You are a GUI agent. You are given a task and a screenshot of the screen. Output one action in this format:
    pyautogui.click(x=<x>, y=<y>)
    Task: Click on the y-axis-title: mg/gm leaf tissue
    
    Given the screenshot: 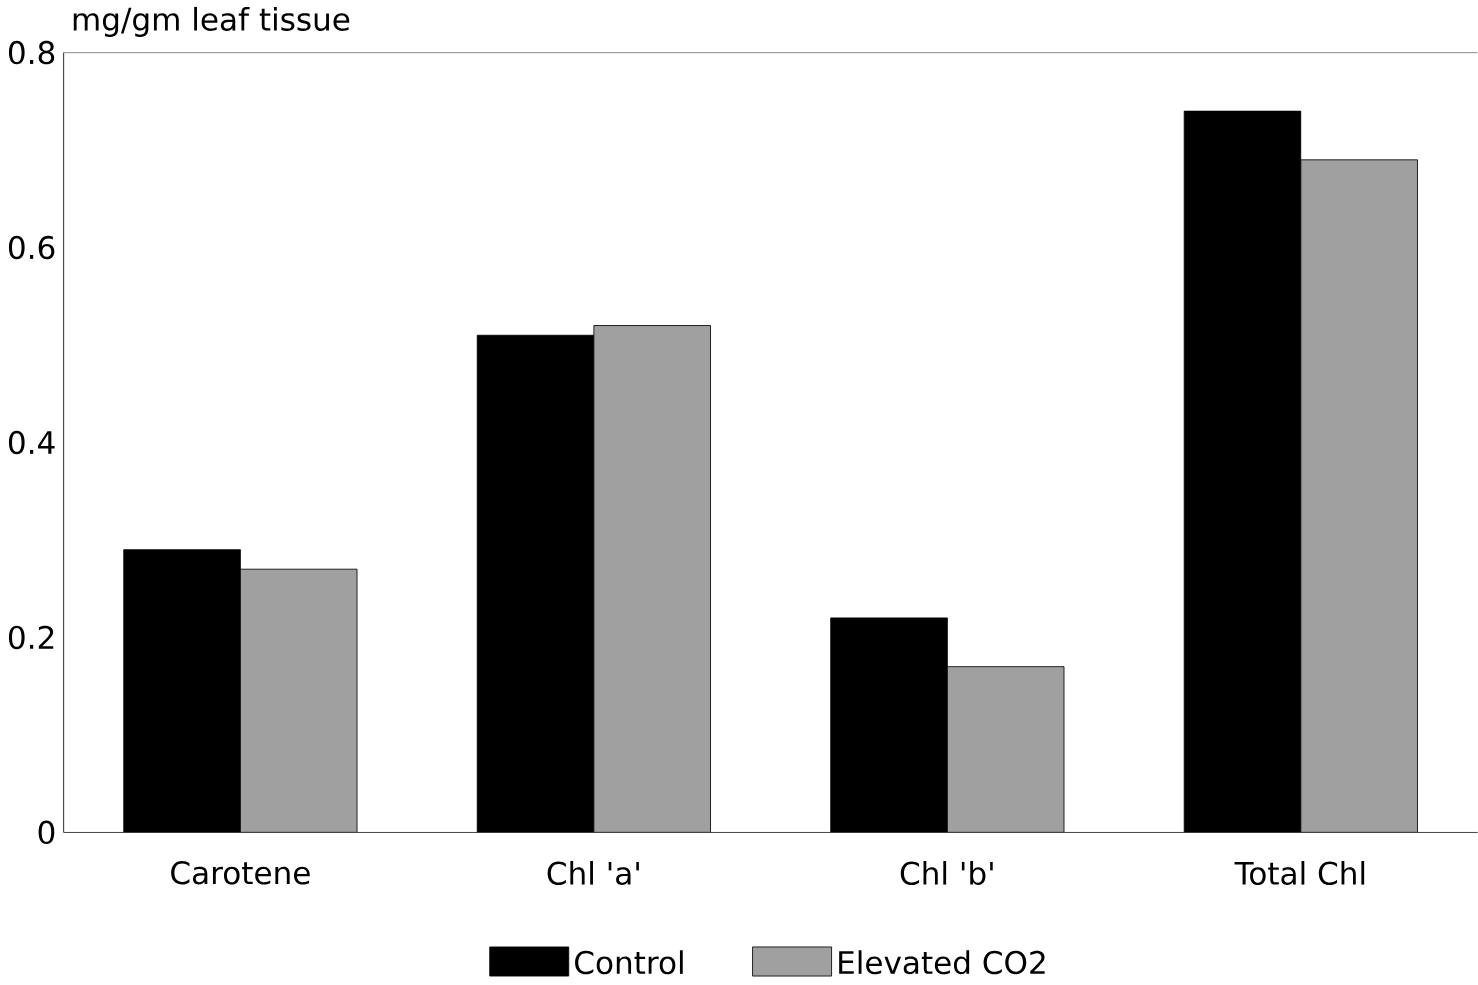 What is the action you would take?
    pyautogui.click(x=211, y=21)
    